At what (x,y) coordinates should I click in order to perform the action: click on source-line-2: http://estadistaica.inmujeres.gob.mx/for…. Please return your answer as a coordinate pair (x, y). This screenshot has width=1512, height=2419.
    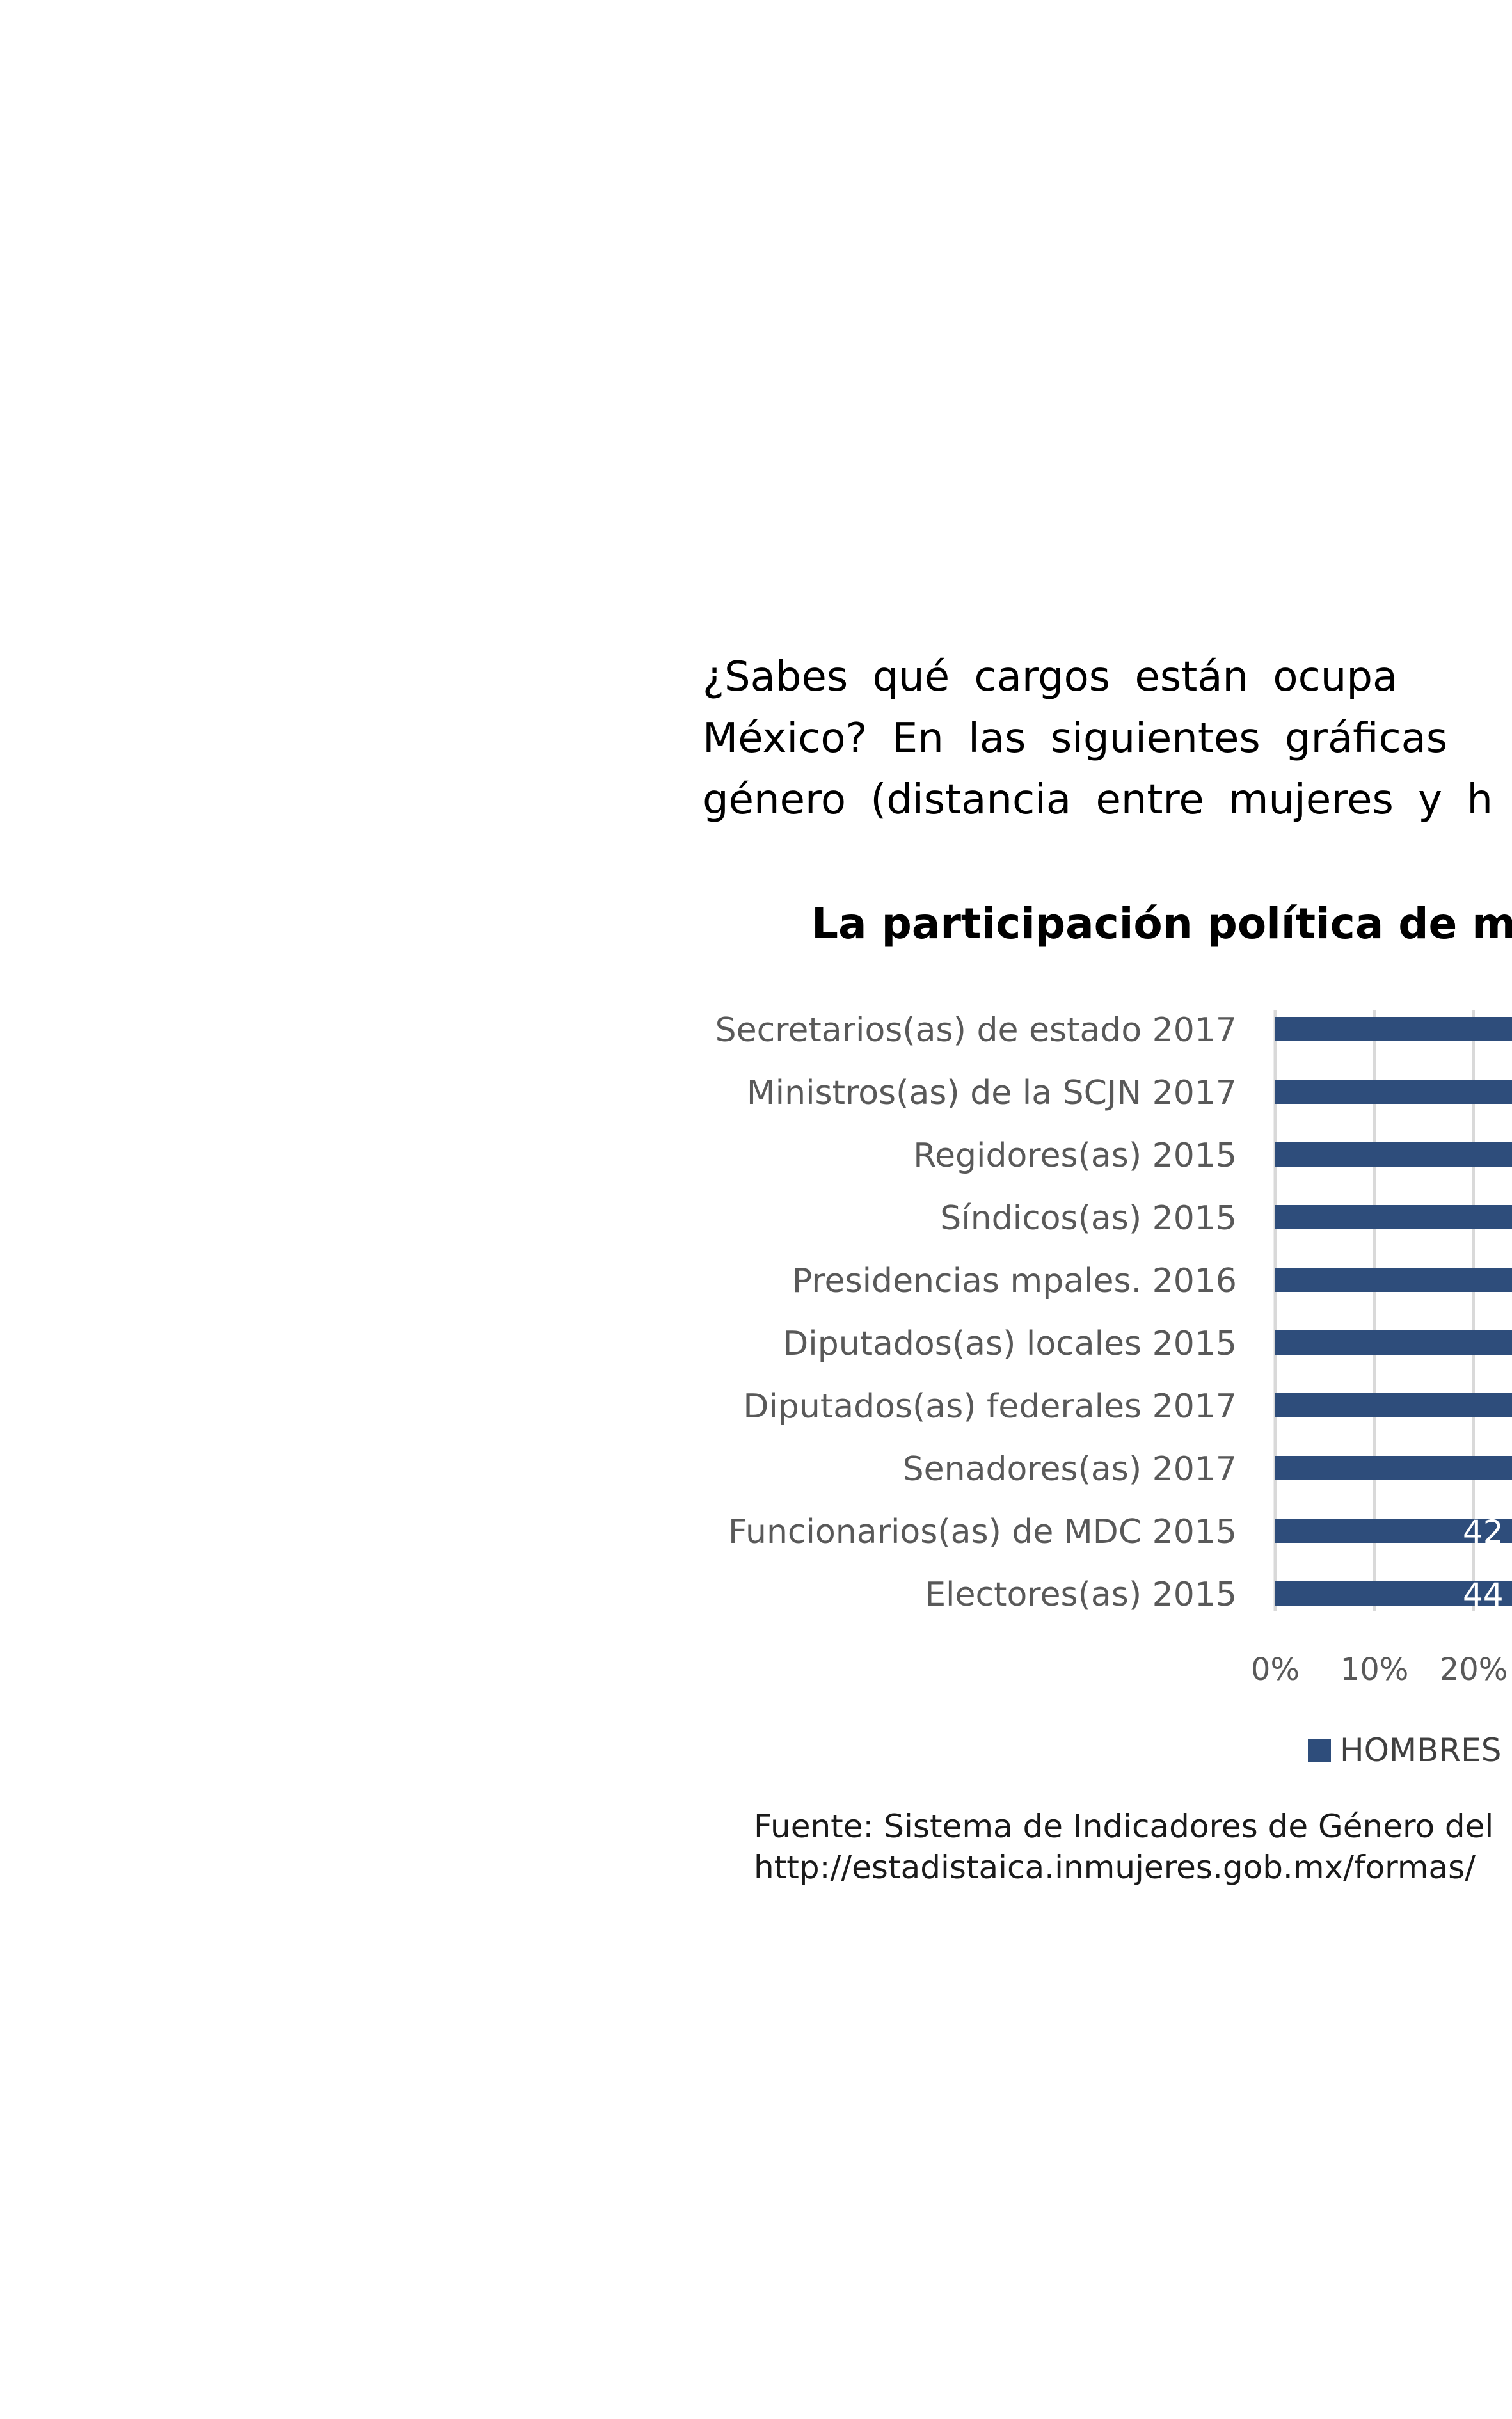
    Looking at the image, I should click on (1115, 1868).